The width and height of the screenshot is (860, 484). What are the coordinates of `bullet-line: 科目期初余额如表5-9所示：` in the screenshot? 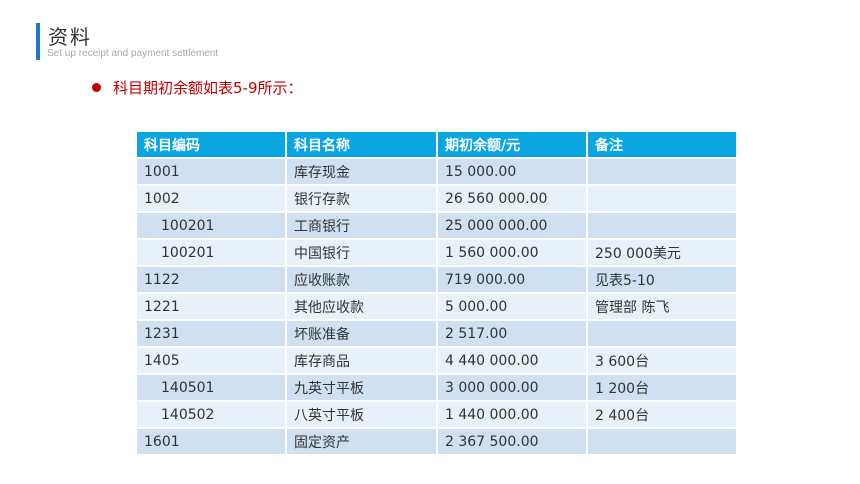 It's located at (197, 87).